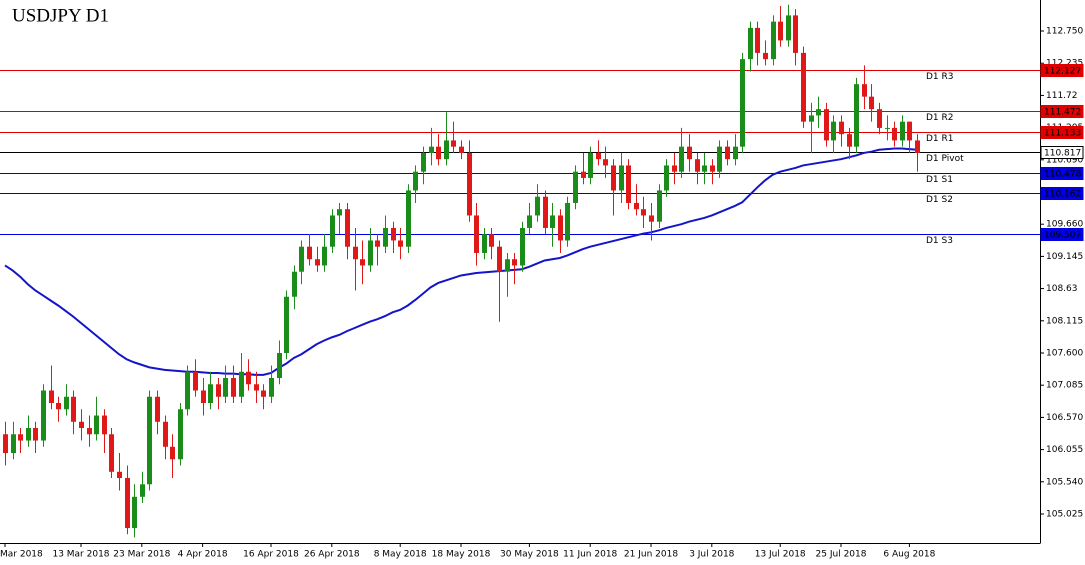  I want to click on x-tick-label: 25 Jul 2018, so click(841, 555).